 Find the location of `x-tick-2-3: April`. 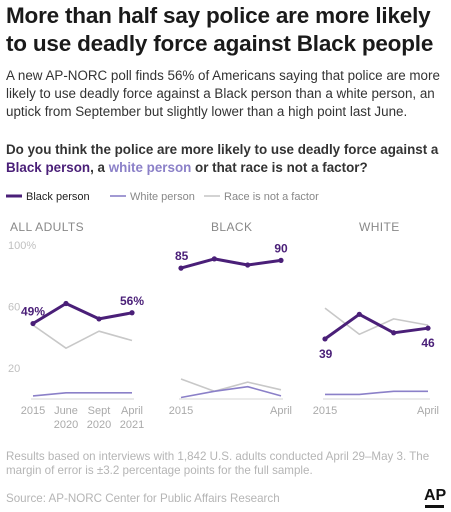

x-tick-2-3: April is located at coordinates (428, 411).